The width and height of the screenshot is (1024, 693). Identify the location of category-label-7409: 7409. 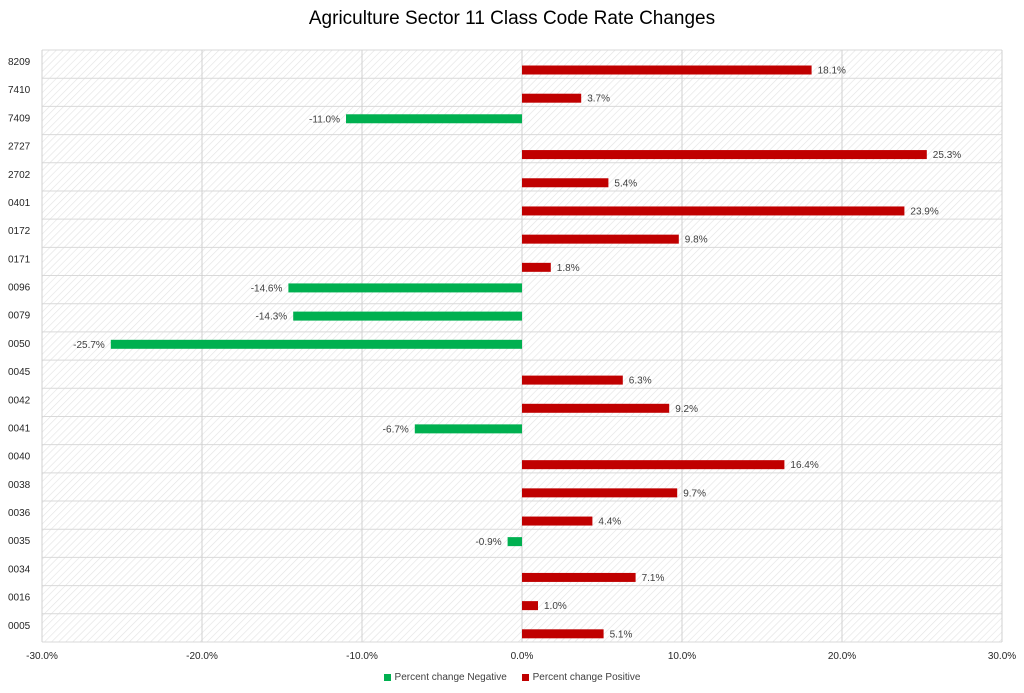
(19, 118).